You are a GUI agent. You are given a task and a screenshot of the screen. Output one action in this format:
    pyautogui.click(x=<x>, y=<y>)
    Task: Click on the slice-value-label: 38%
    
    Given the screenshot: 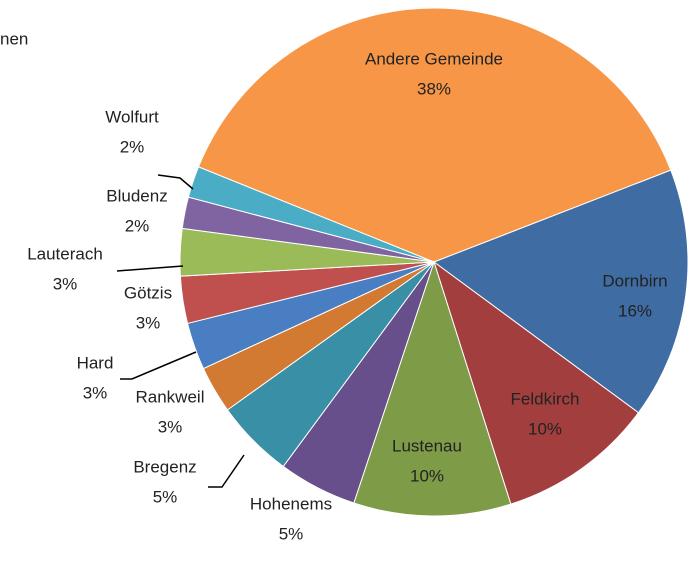 What is the action you would take?
    pyautogui.click(x=434, y=88)
    